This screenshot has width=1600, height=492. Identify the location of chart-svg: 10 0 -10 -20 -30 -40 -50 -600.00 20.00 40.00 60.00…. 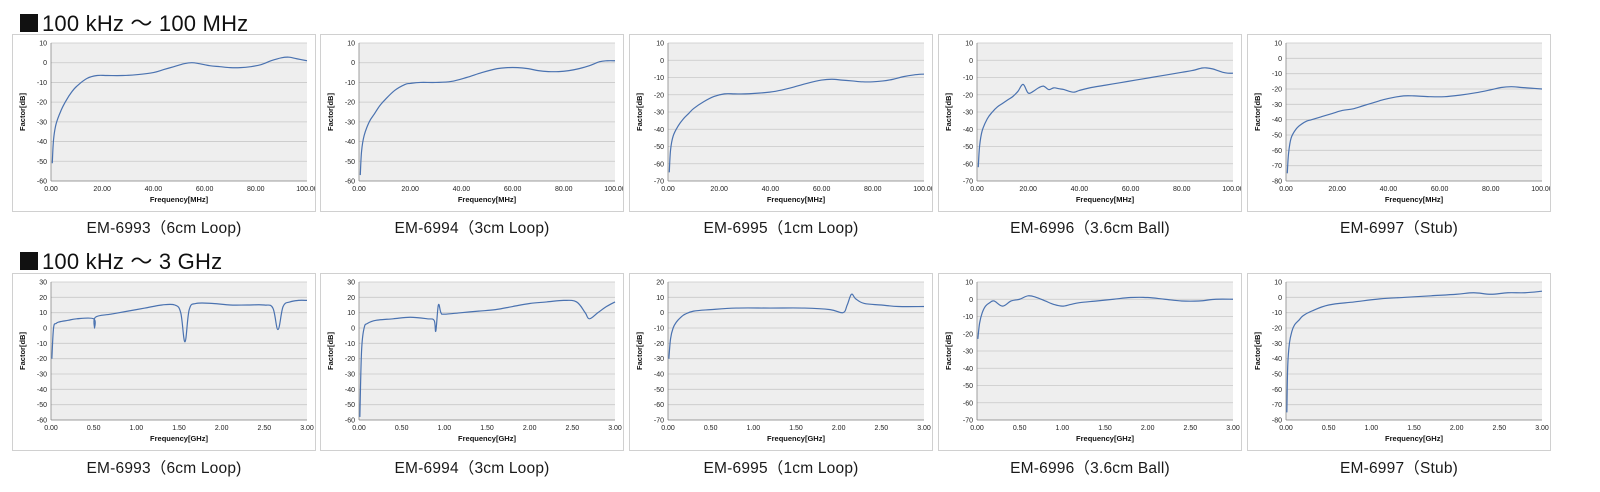
(166, 123).